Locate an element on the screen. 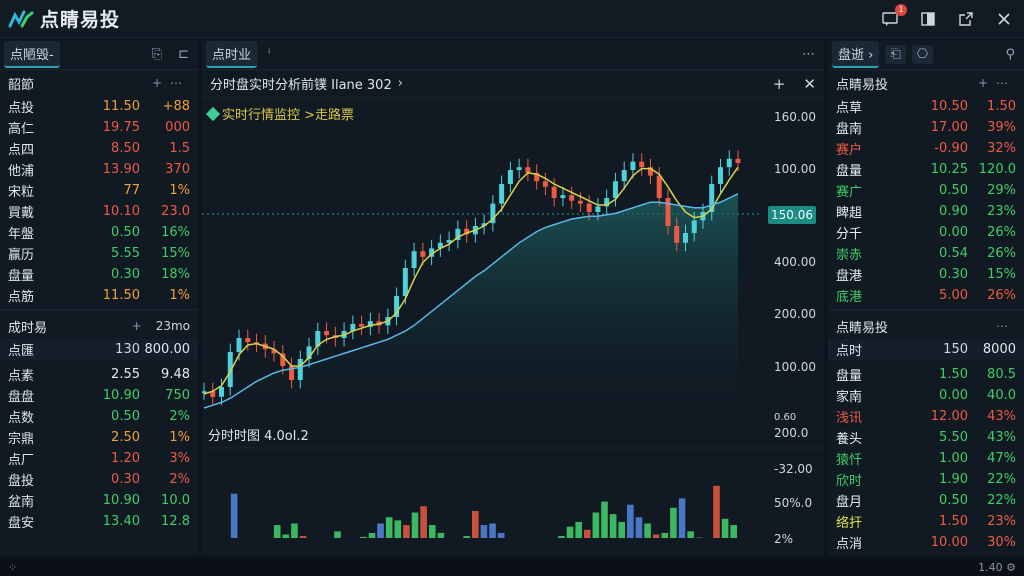  list-item: 欣时 1.90 22% is located at coordinates (926, 479).